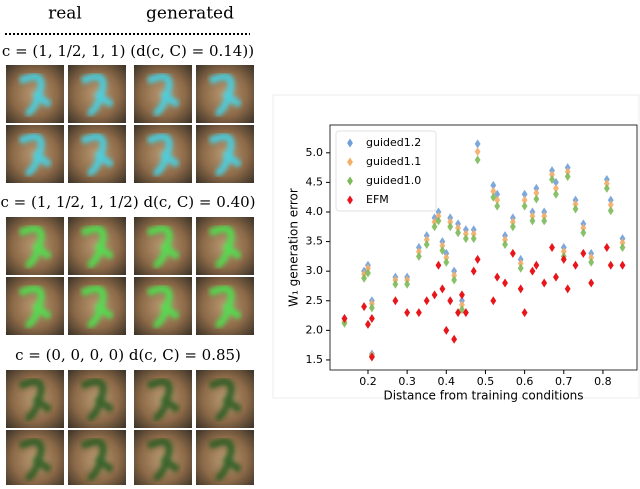 The height and width of the screenshot is (489, 640). Describe the element at coordinates (315, 300) in the screenshot. I see `y-tick-label: 2.5` at that location.